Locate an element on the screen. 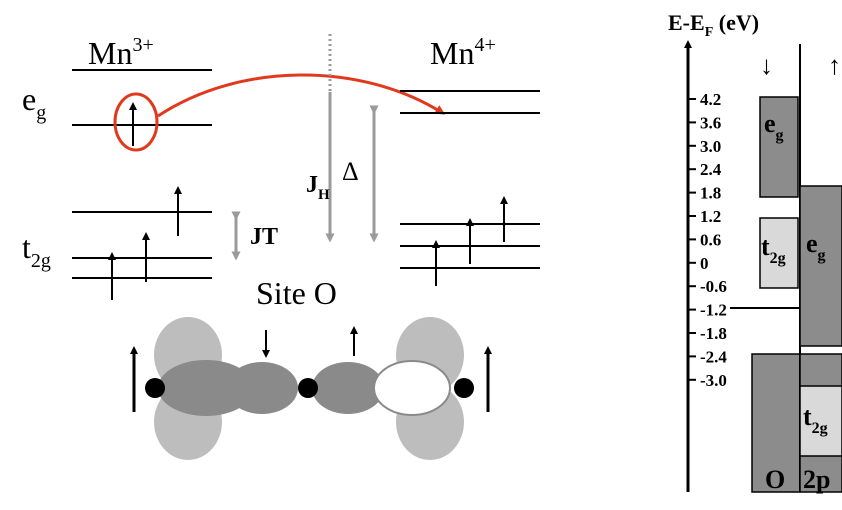 The height and width of the screenshot is (510, 842). band-eg-spin-down is located at coordinates (779, 147).